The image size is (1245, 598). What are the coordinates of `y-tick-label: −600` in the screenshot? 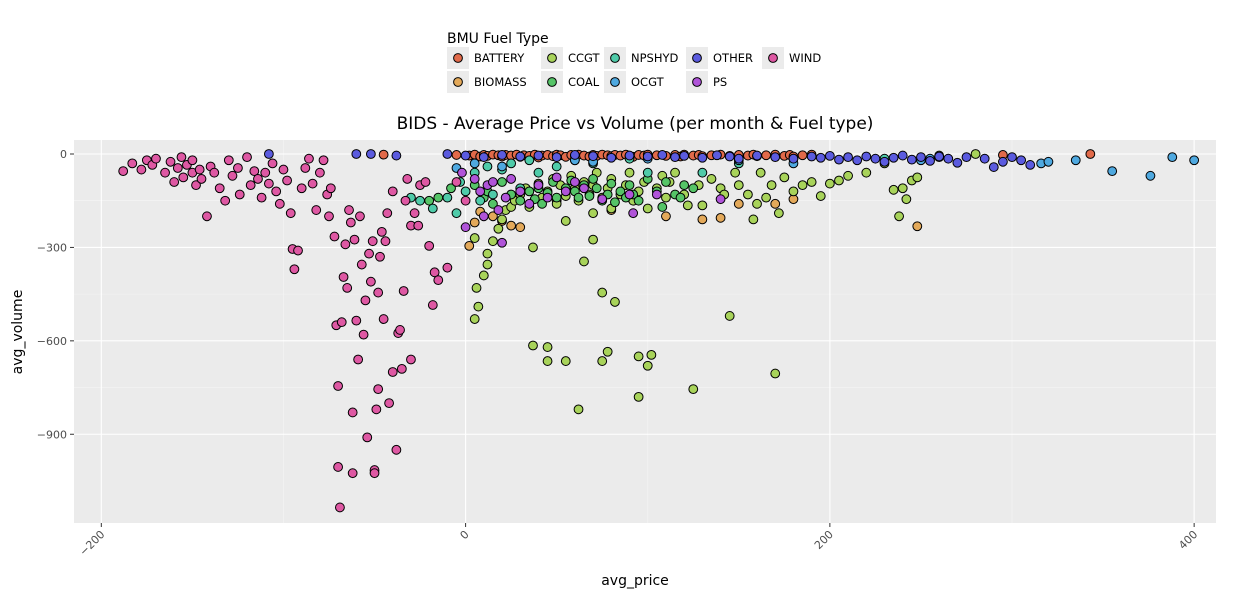 It's located at (52, 341).